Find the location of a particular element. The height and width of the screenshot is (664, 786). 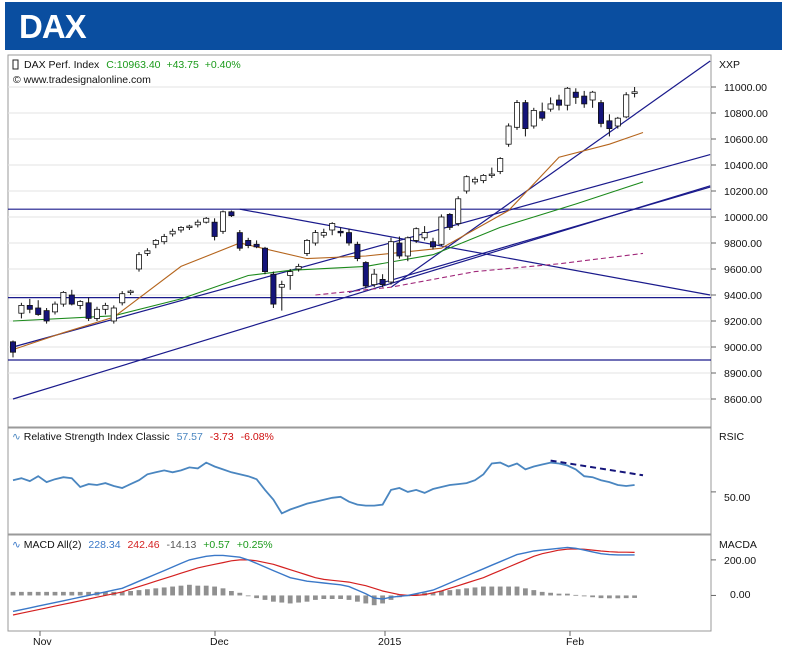

watermark-text: © www.tradesignalonline.com is located at coordinates (82, 80).